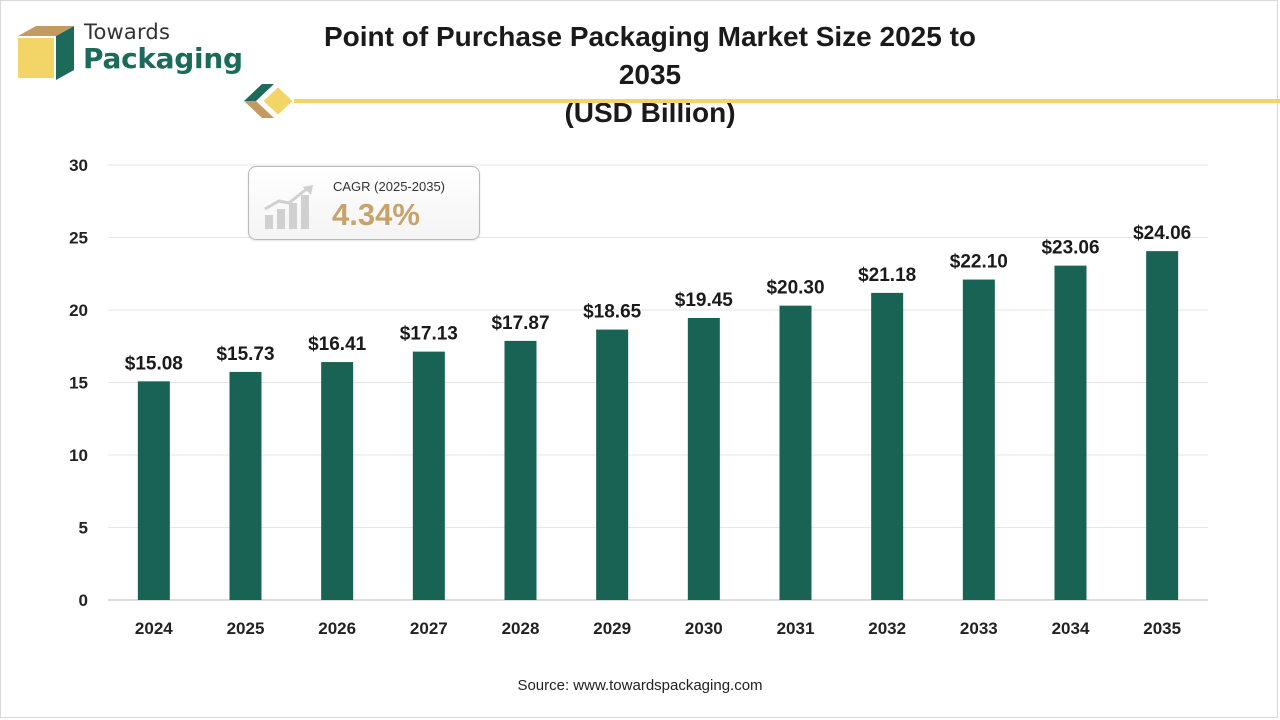  What do you see at coordinates (83, 528) in the screenshot?
I see `y-tick-label: 5` at bounding box center [83, 528].